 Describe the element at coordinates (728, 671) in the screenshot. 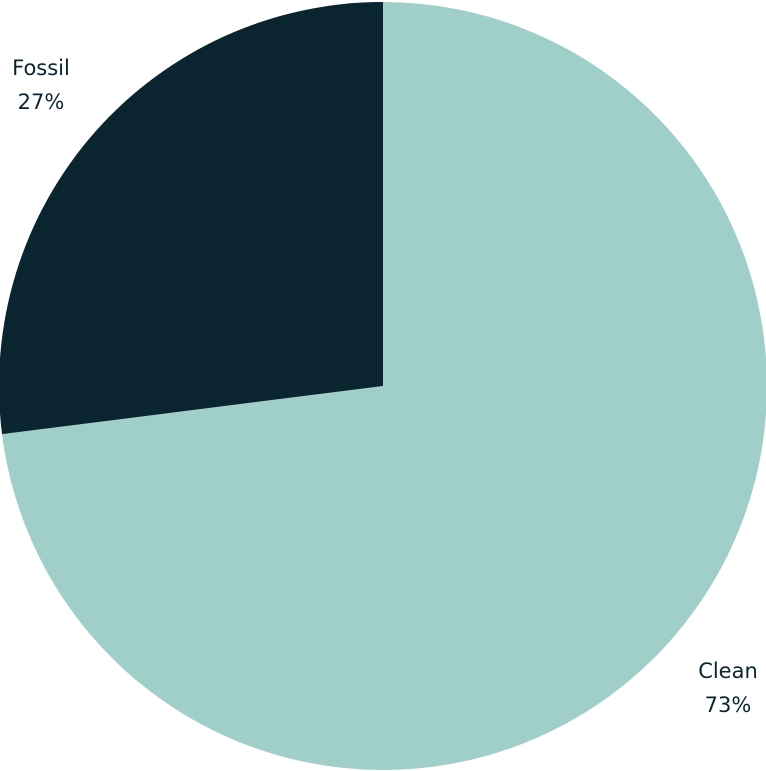

I see `slice-category-label: Clean` at that location.